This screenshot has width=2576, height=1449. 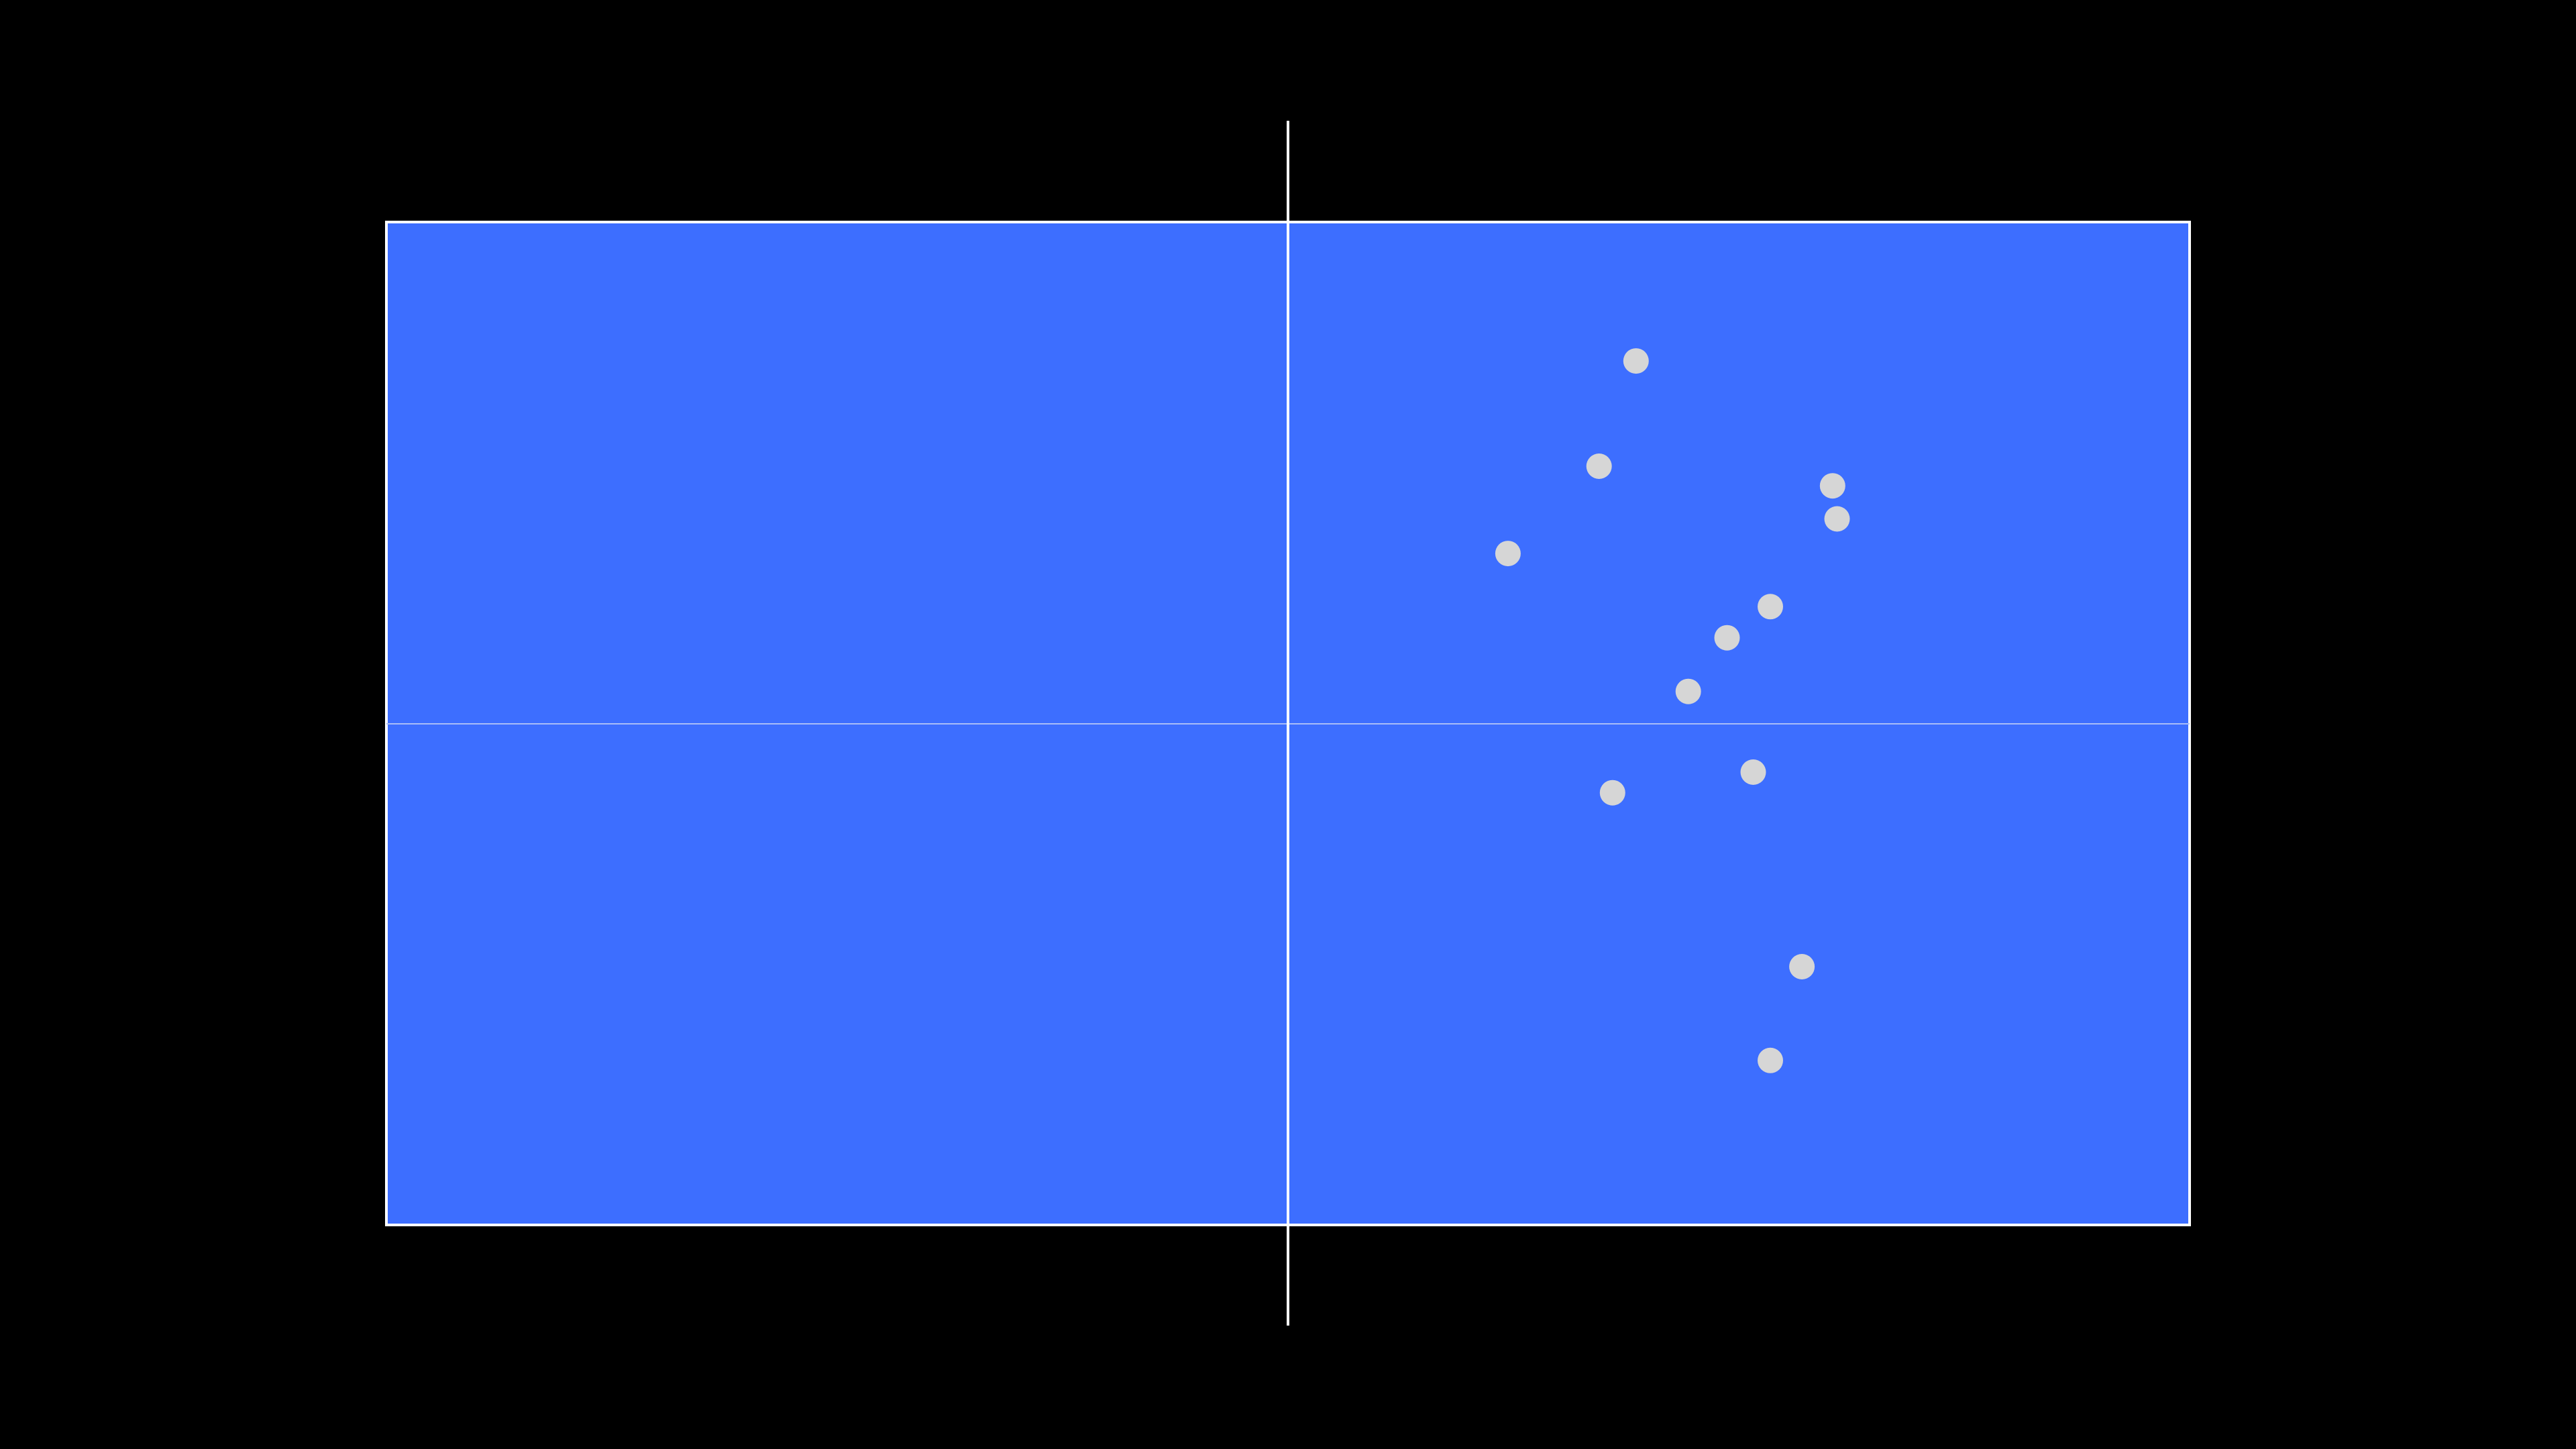 What do you see at coordinates (1672, 710) in the screenshot?
I see `markers-layer` at bounding box center [1672, 710].